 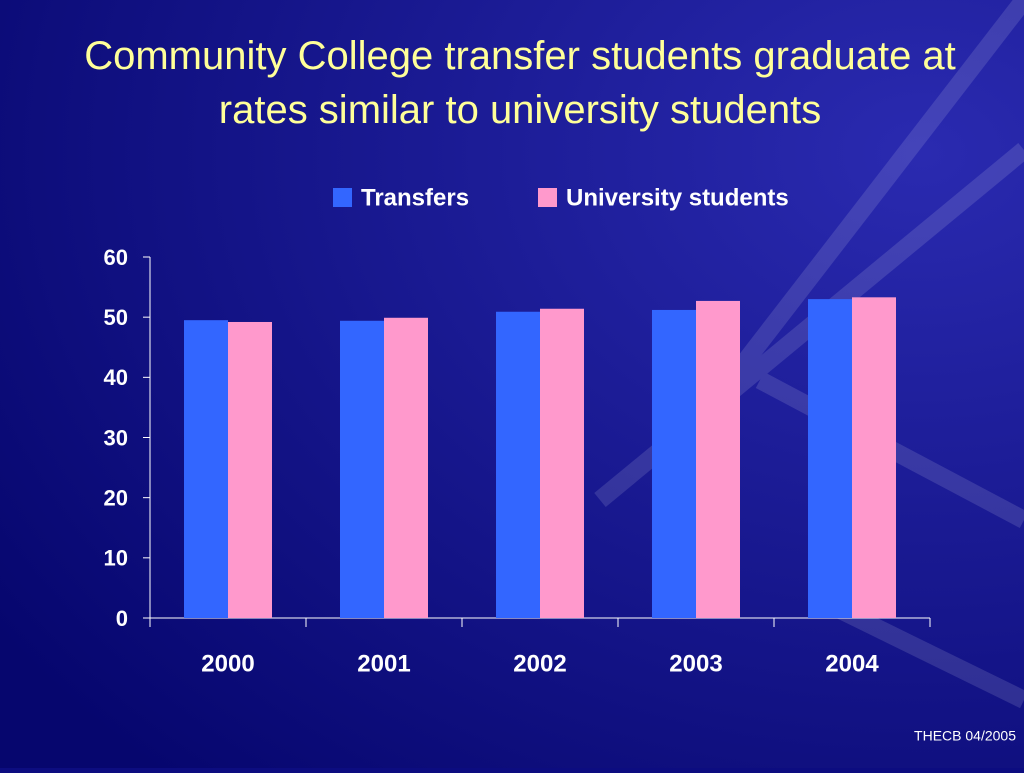 What do you see at coordinates (415, 197) in the screenshot?
I see `legend-label: Transfers` at bounding box center [415, 197].